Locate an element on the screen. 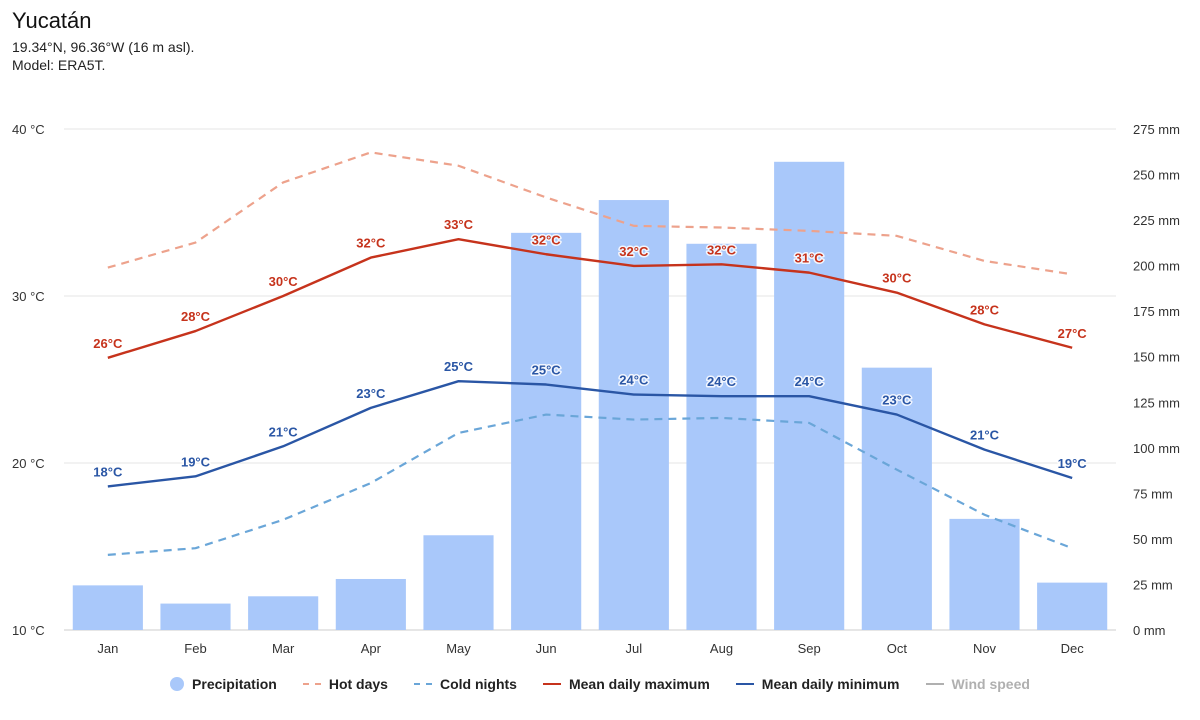 This screenshot has height=720, width=1200. legend-hot-days: Hot days is located at coordinates (345, 684).